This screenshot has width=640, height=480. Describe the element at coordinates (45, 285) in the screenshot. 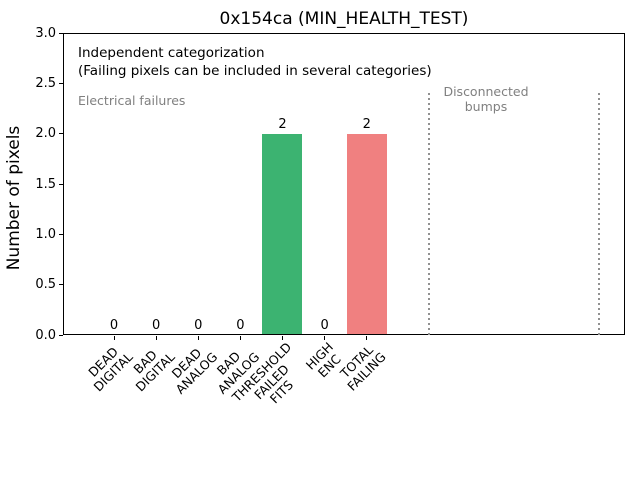

I see `y-axis-tick-label: 0.5` at that location.